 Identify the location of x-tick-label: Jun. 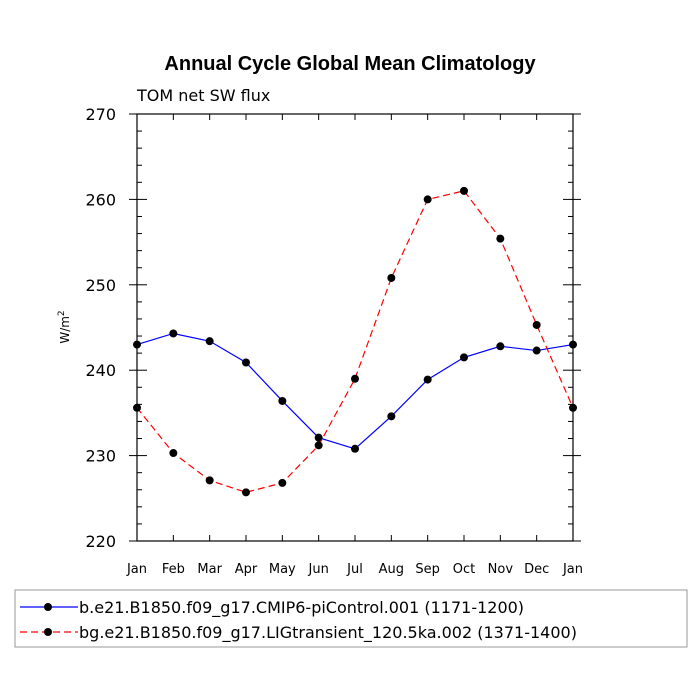
(318, 569).